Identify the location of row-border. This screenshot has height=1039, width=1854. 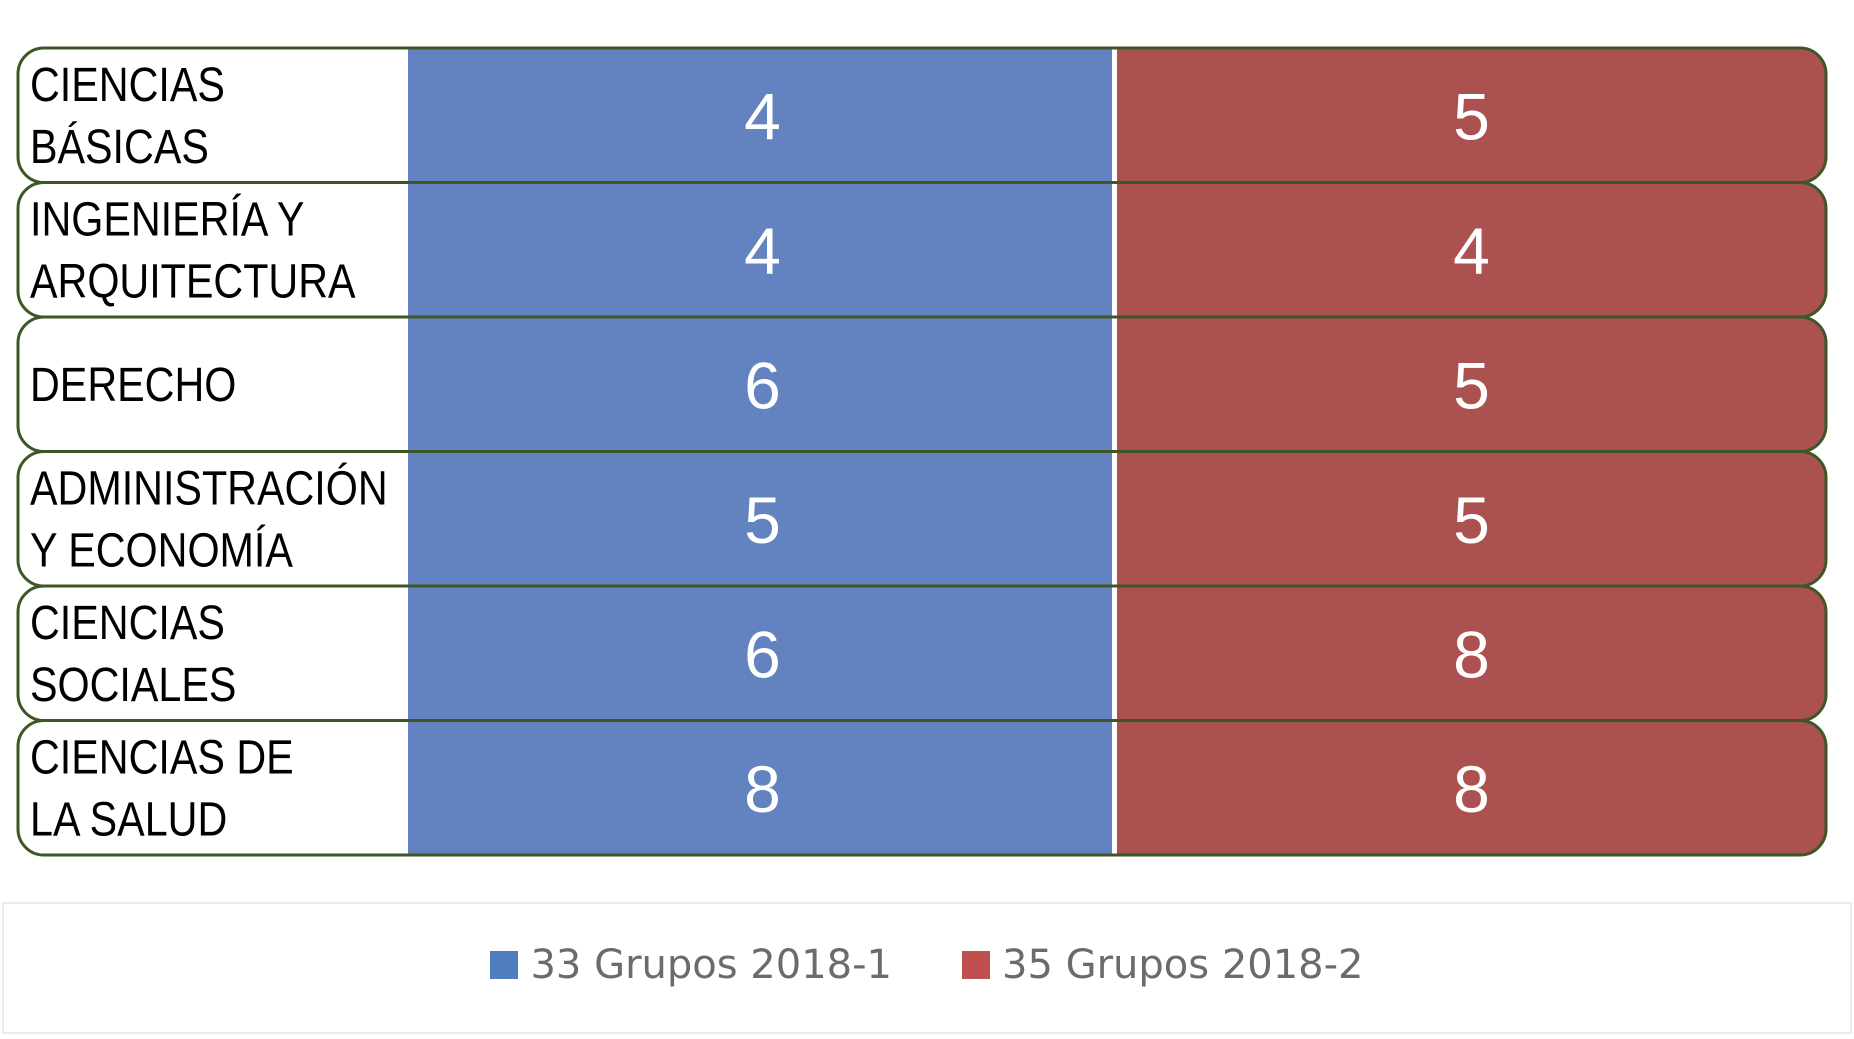
(922, 788).